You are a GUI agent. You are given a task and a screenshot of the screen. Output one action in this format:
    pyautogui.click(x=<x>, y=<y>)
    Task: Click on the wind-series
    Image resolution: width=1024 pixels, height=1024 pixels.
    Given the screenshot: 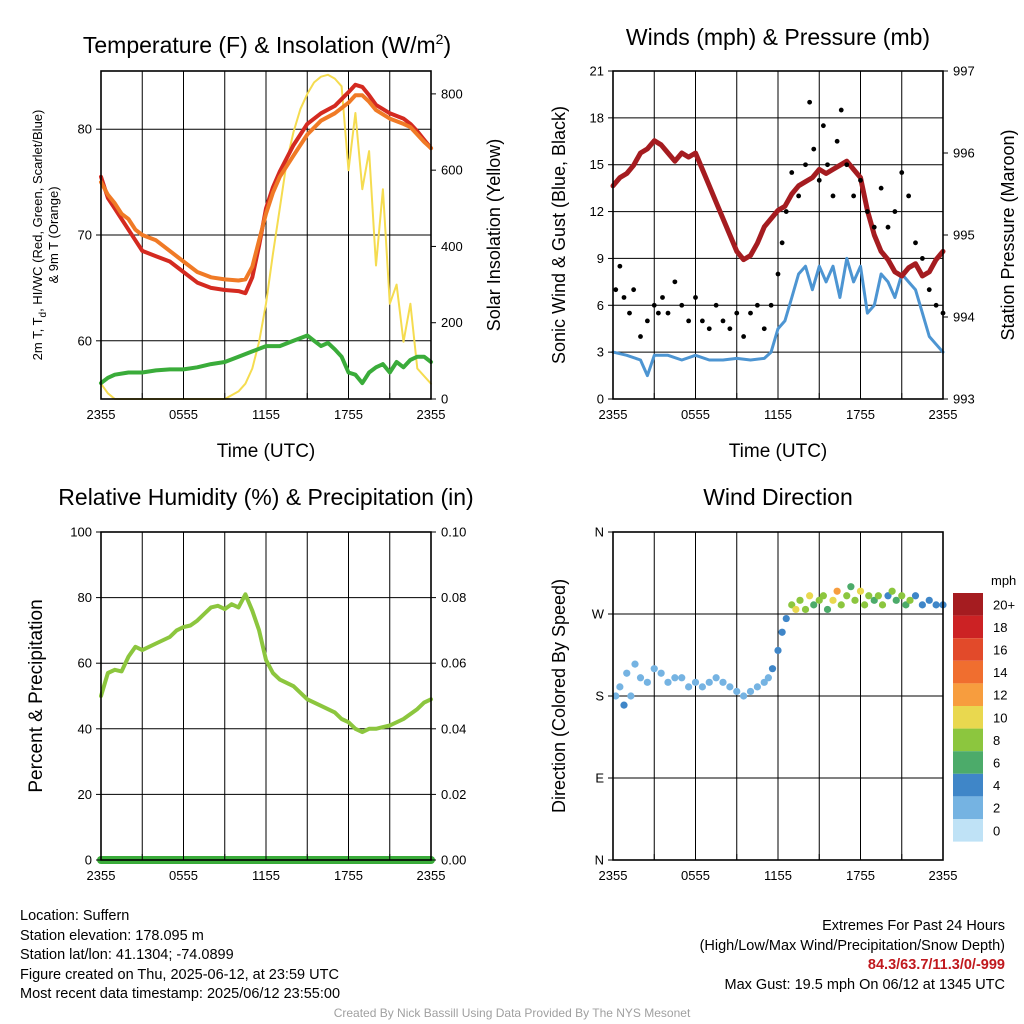 What is the action you would take?
    pyautogui.click(x=778, y=238)
    